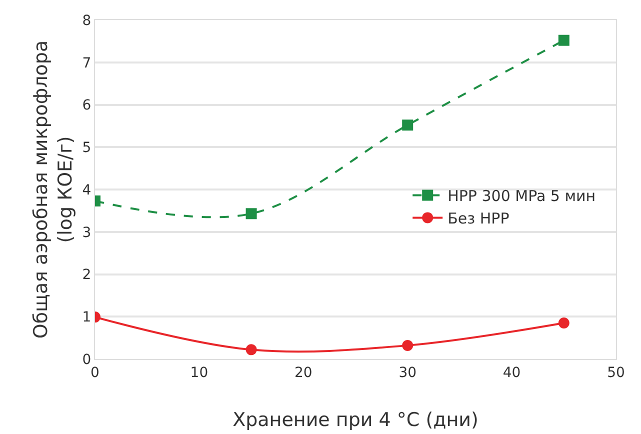 The height and width of the screenshot is (434, 641). Describe the element at coordinates (87, 275) in the screenshot. I see `y-tick-label: 2` at that location.